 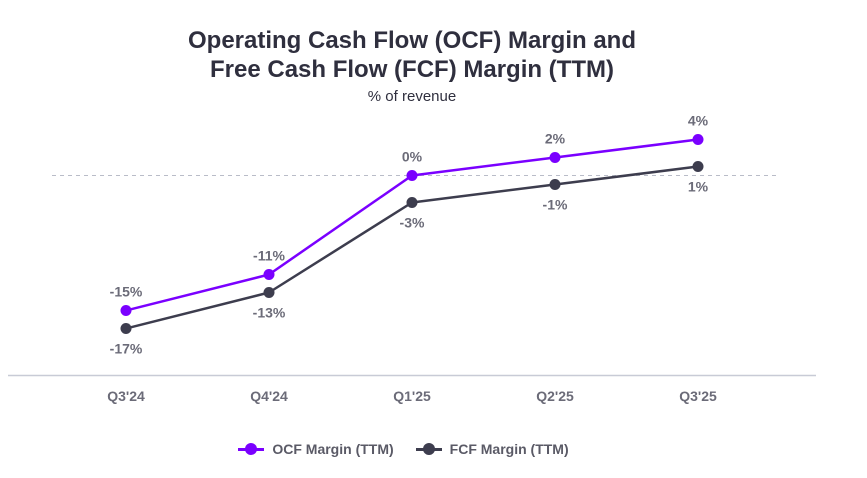 What do you see at coordinates (555, 139) in the screenshot?
I see `data-label-ocf: 2%` at bounding box center [555, 139].